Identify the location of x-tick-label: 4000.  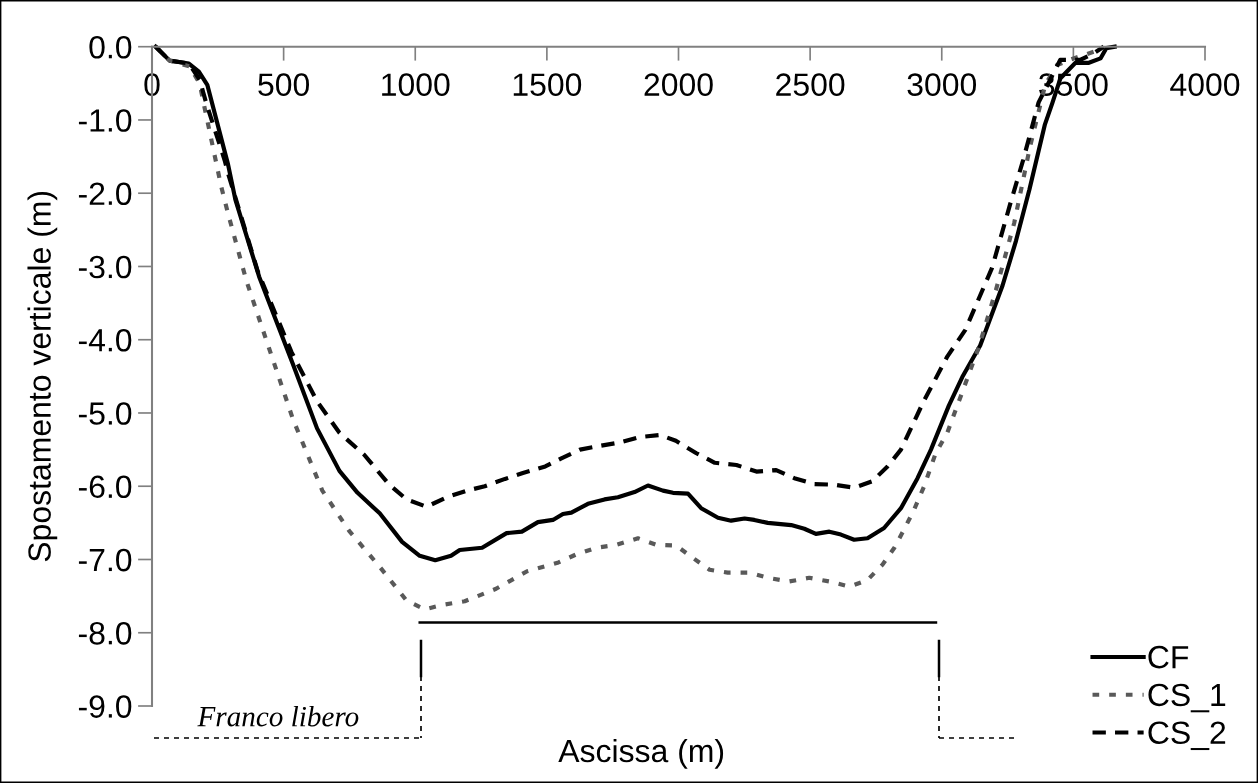
(1205, 84).